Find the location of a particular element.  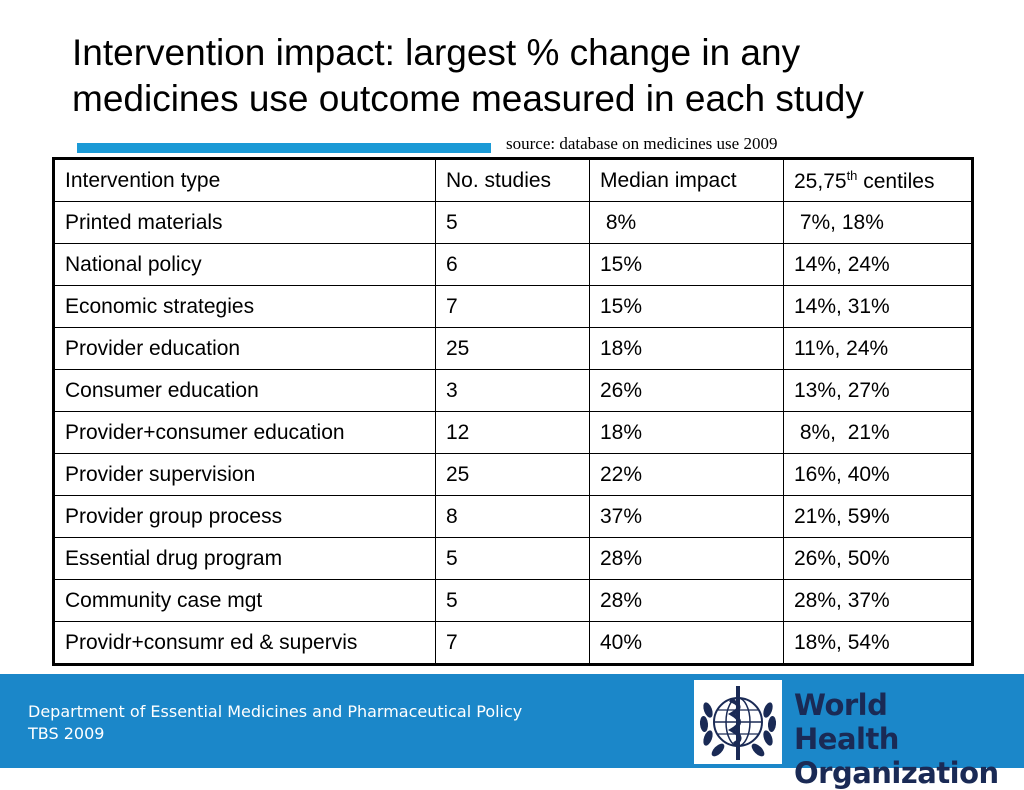

cell-centiles: 11%, 24% is located at coordinates (878, 348).